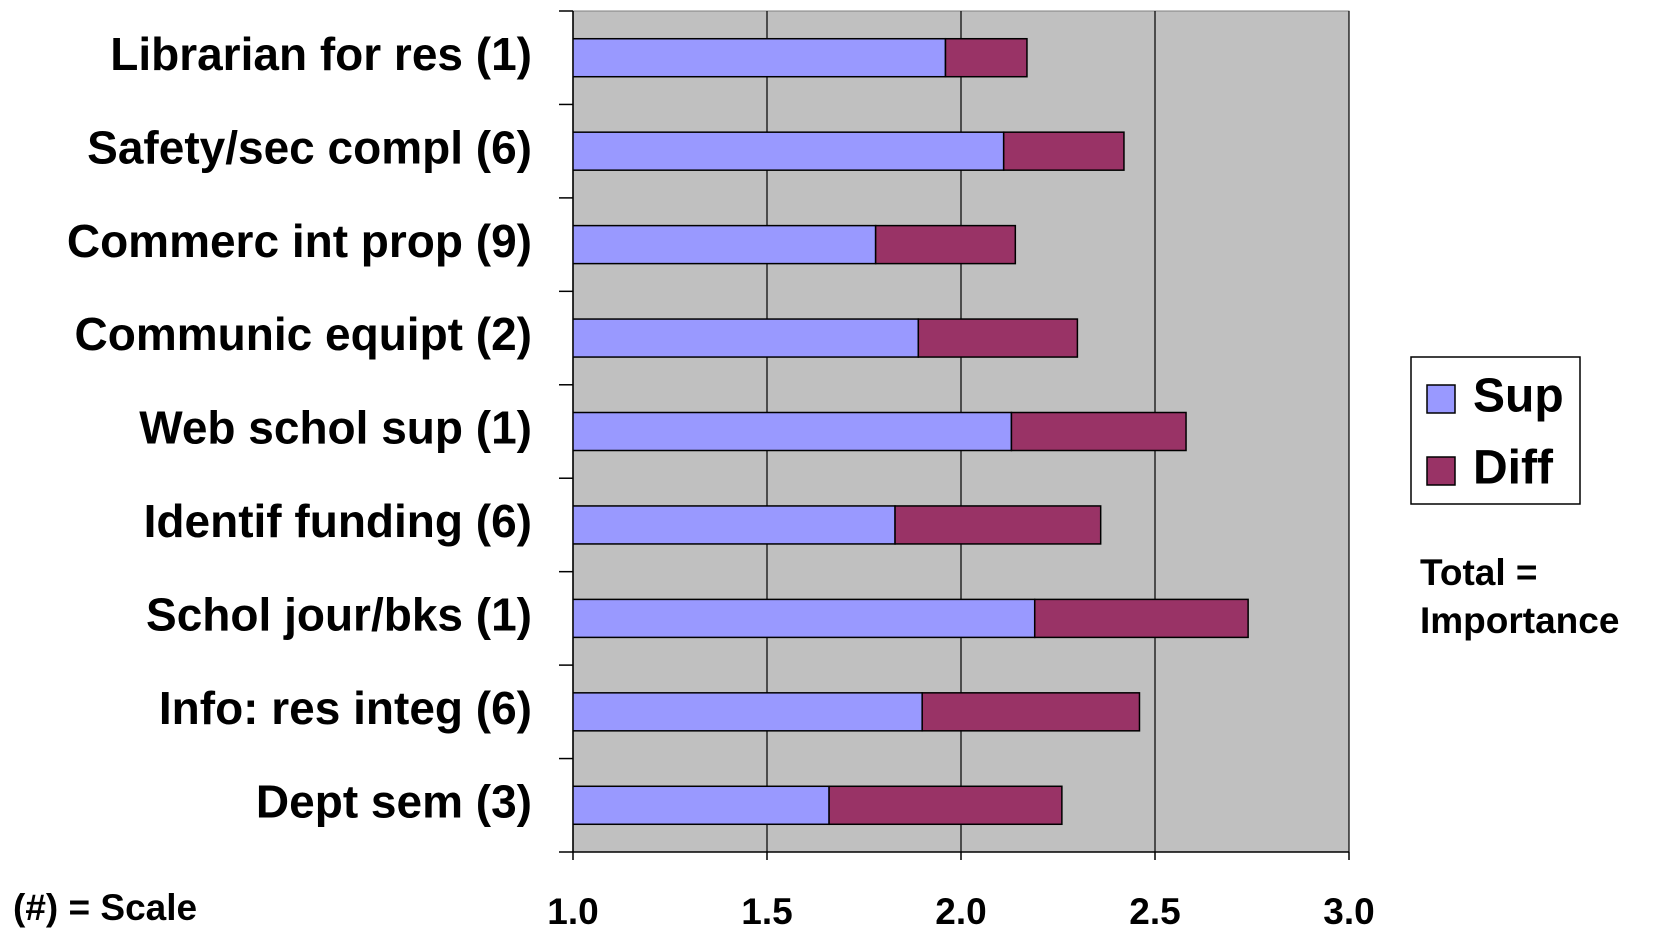 The height and width of the screenshot is (931, 1662). What do you see at coordinates (766, 911) in the screenshot?
I see `x-tick-label: 1.5` at bounding box center [766, 911].